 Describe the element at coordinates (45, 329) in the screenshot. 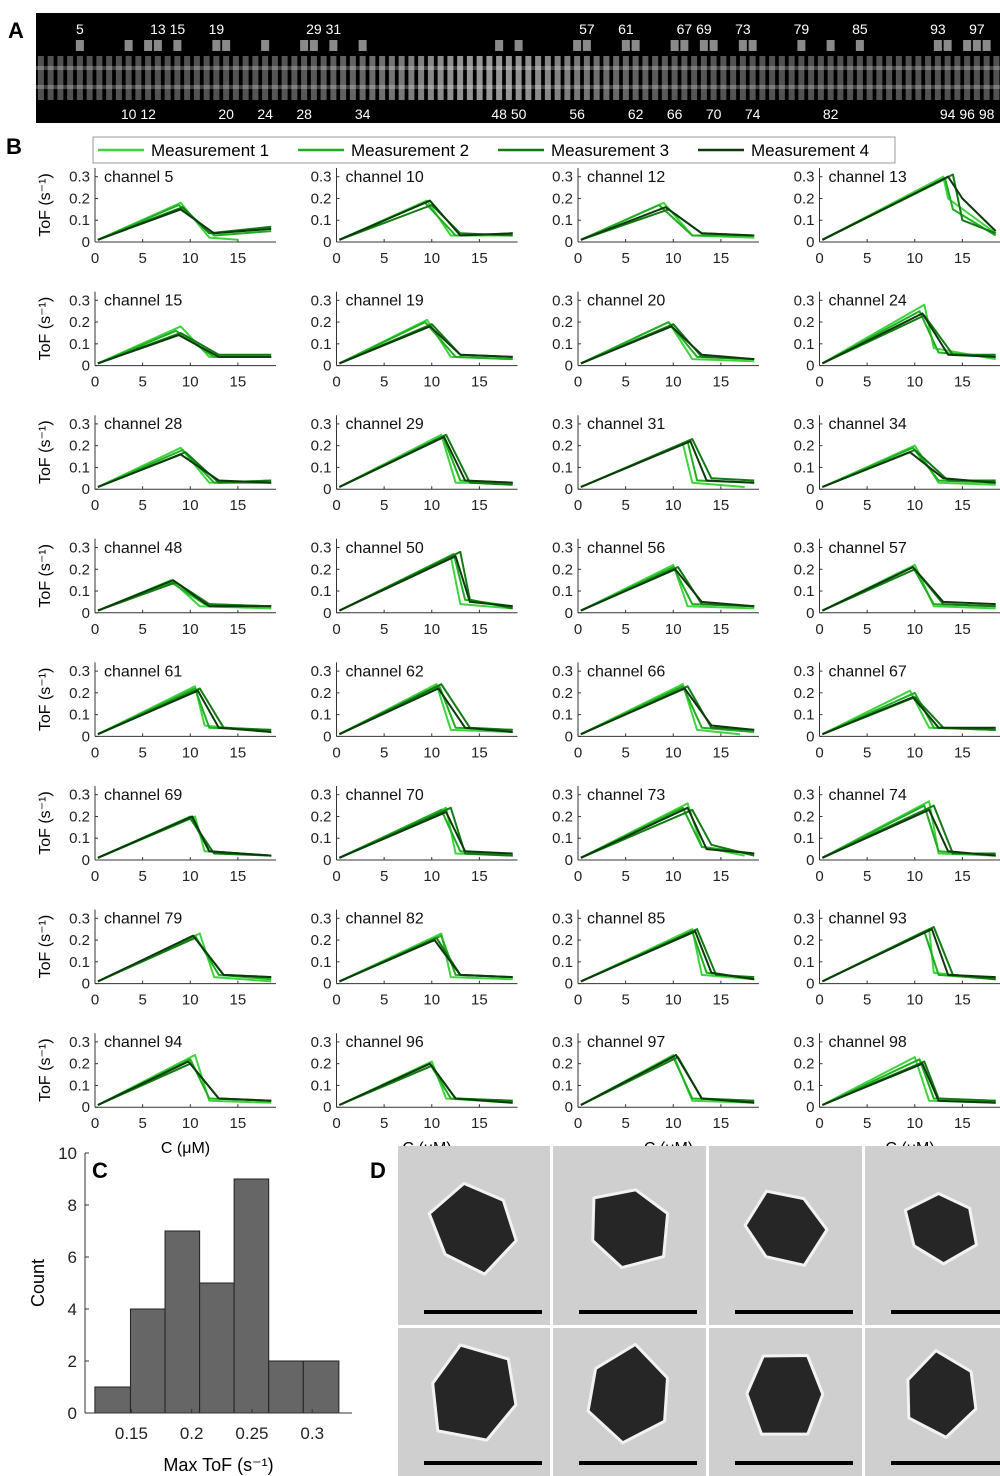

I see `y-axis-label: ToF (s⁻¹)` at that location.